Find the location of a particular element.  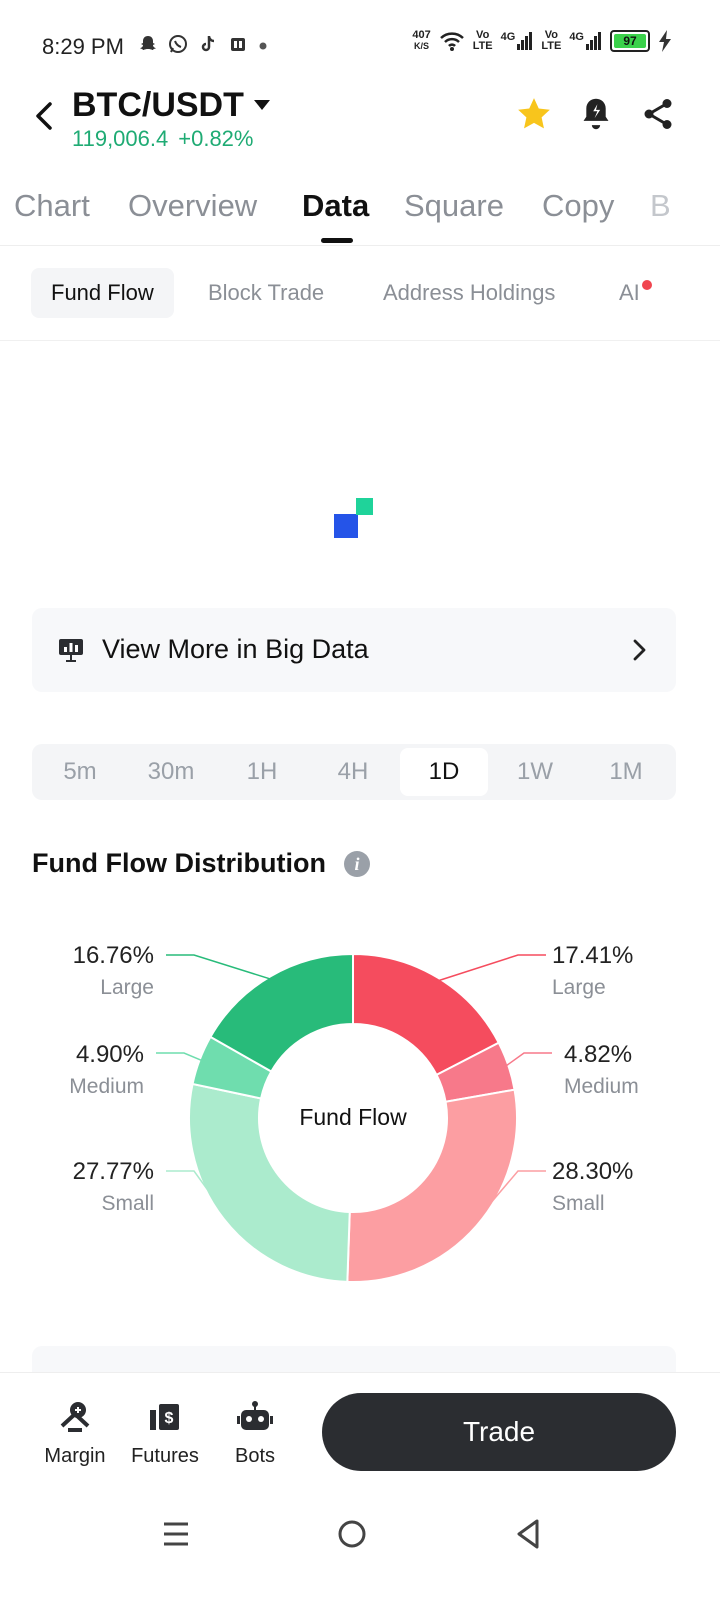

tab-overview: Overview is located at coordinates (193, 205).